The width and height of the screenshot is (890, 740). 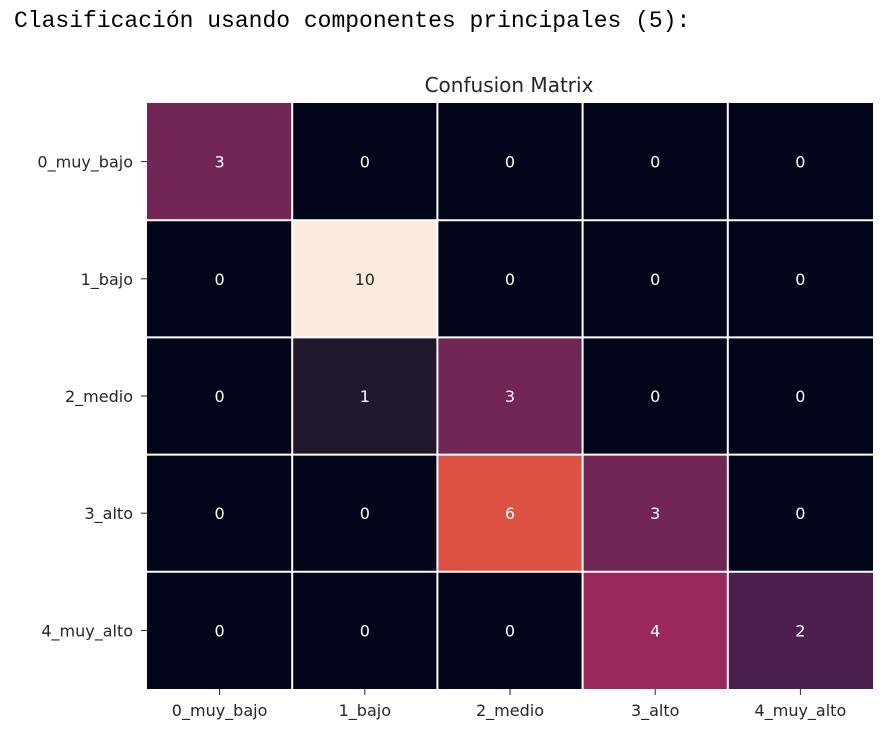 I want to click on heatmap-cell-r0-c2, so click(x=510, y=162).